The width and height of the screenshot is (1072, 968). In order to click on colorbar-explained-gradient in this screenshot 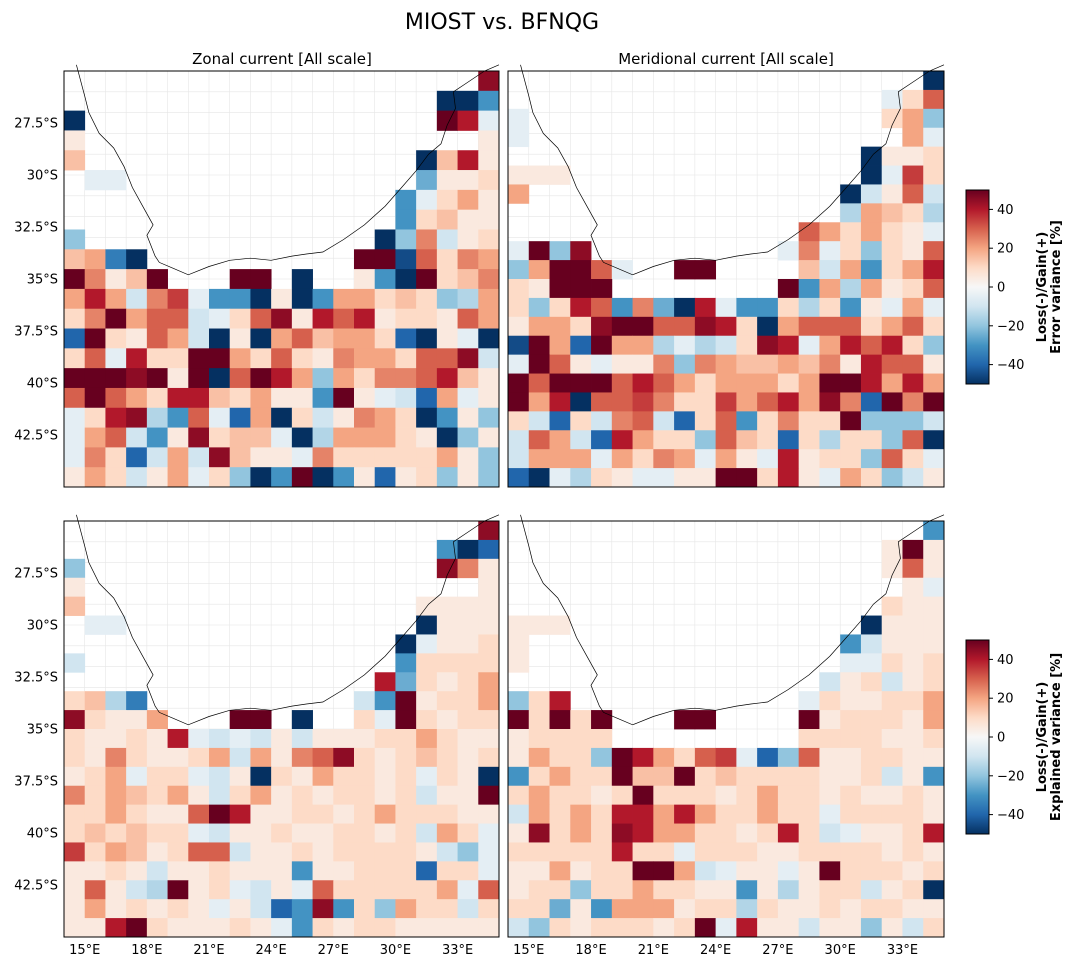, I will do `click(977, 737)`.